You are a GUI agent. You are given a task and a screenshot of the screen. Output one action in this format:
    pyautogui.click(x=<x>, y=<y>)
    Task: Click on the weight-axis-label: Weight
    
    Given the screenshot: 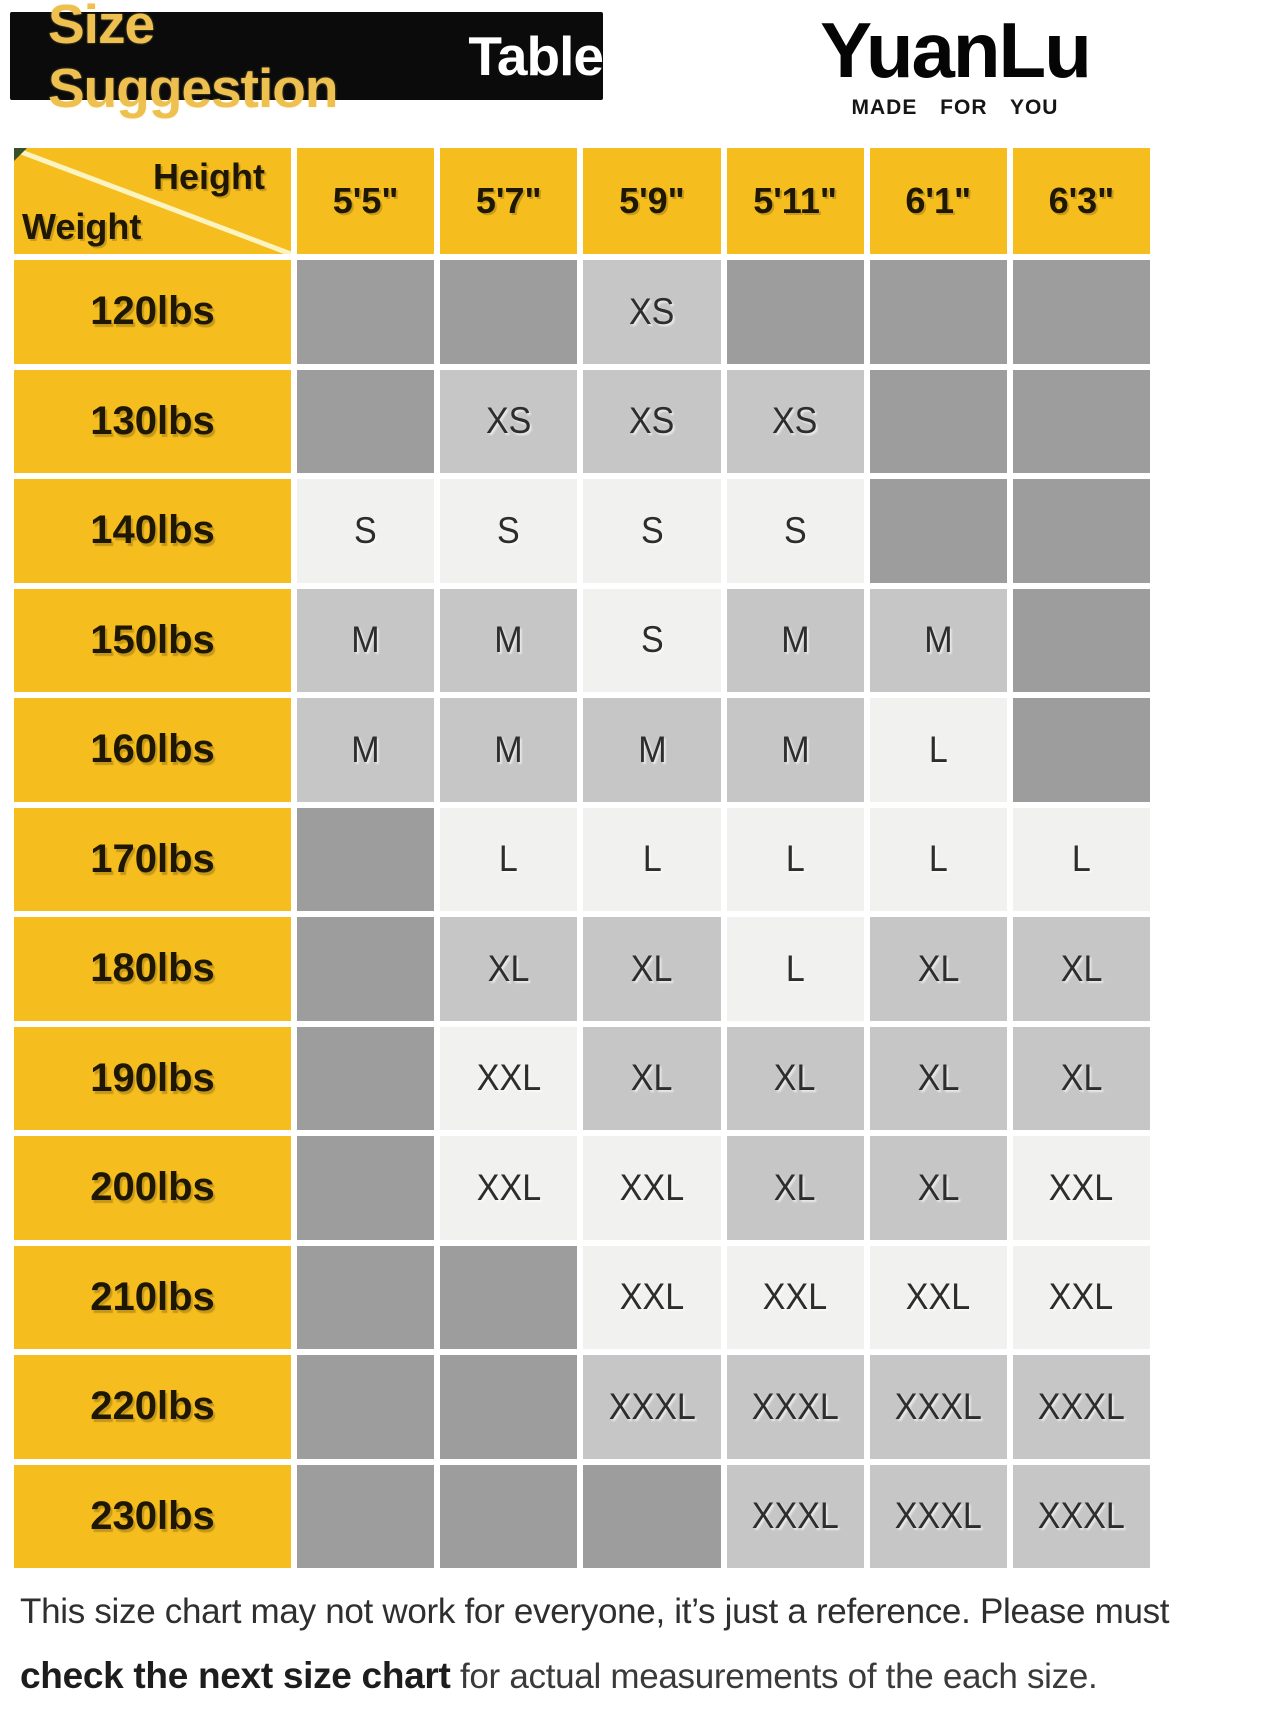 What is the action you would take?
    pyautogui.click(x=82, y=226)
    